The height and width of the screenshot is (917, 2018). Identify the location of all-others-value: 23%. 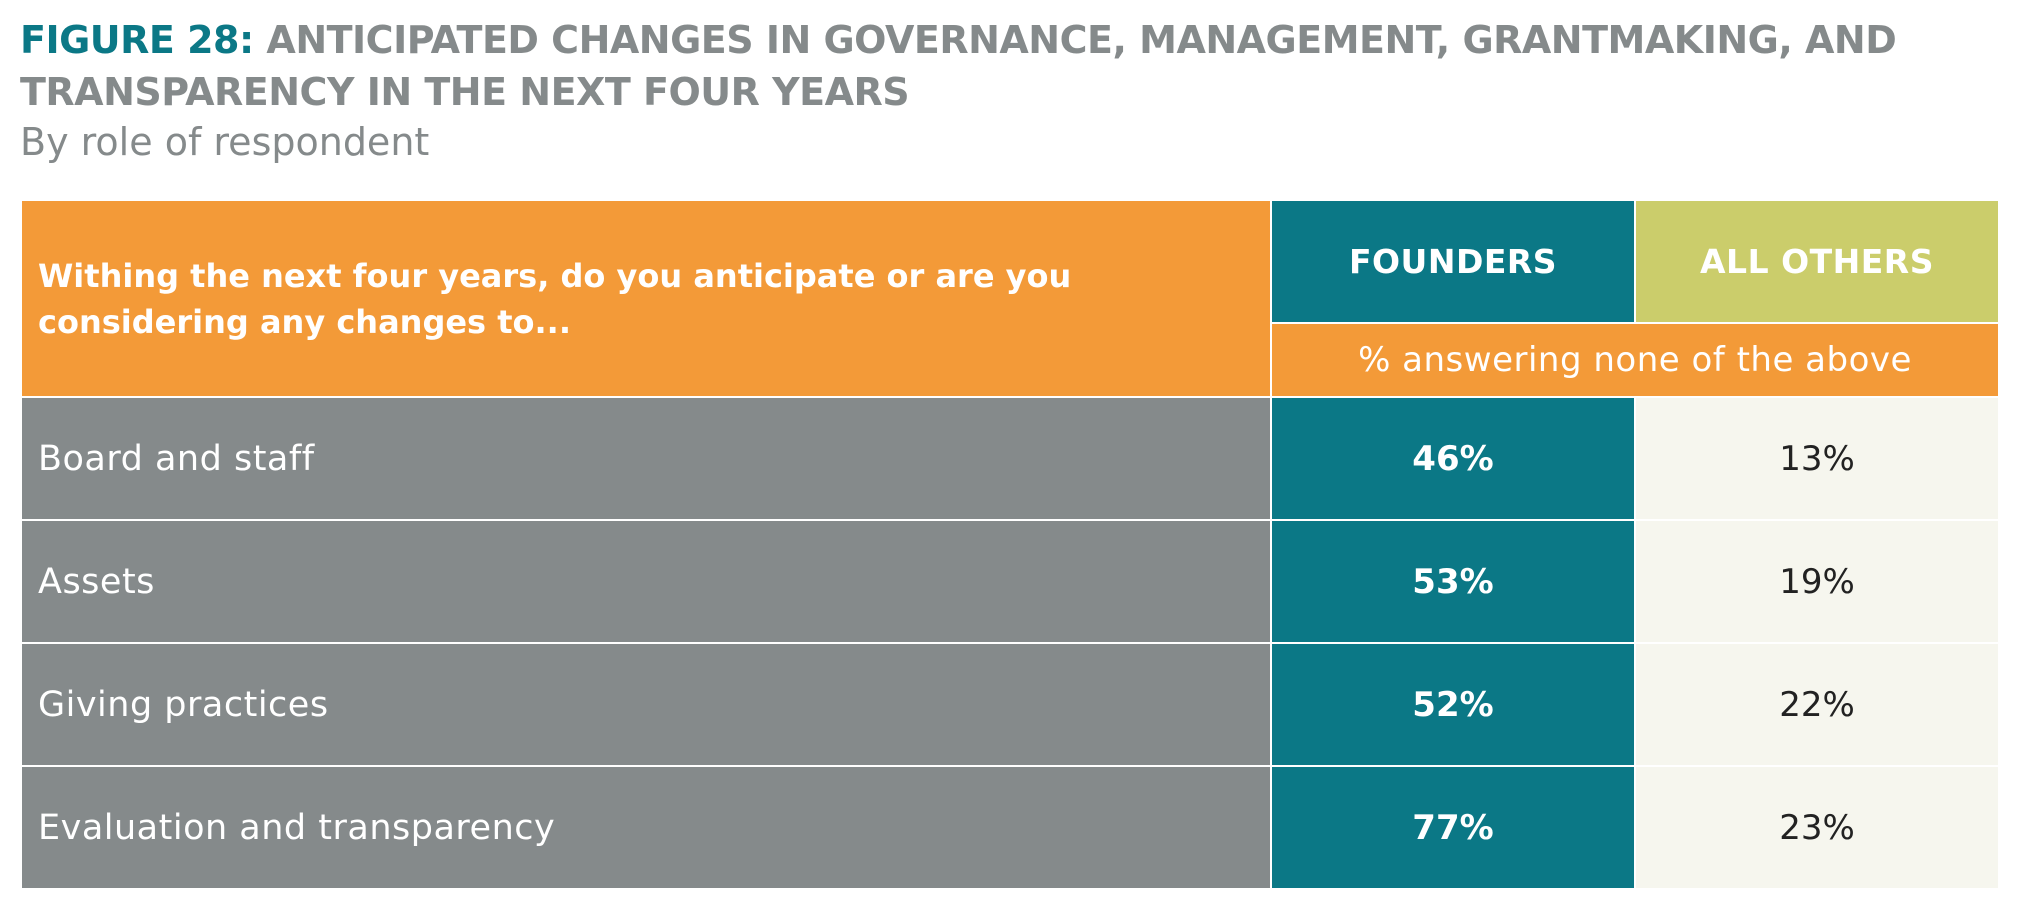
(1817, 827).